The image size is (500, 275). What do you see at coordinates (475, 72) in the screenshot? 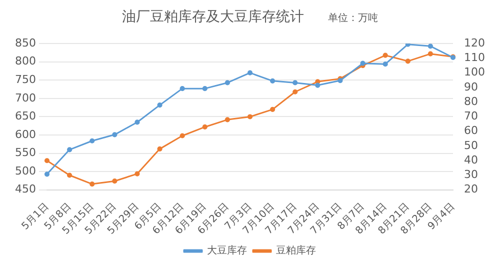
I see `y2-tick-label: 100` at bounding box center [475, 72].